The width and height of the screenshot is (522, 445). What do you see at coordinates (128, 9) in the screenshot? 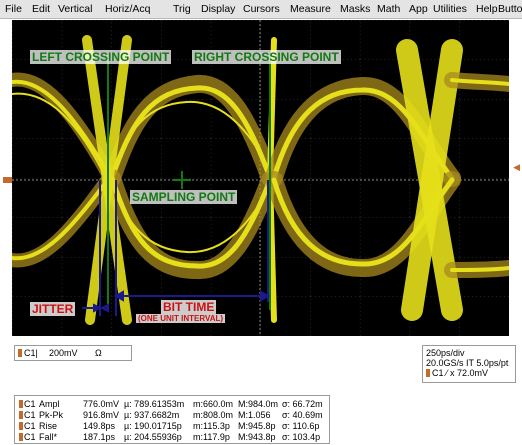
I see `menu-horiz-acq: Horiz/Acq` at bounding box center [128, 9].